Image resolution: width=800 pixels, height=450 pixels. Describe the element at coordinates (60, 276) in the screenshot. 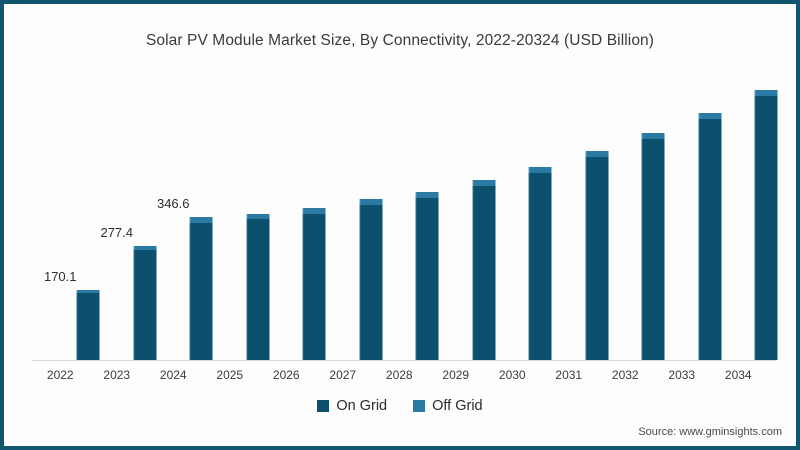

I see `bar-value-label: 170.1` at that location.